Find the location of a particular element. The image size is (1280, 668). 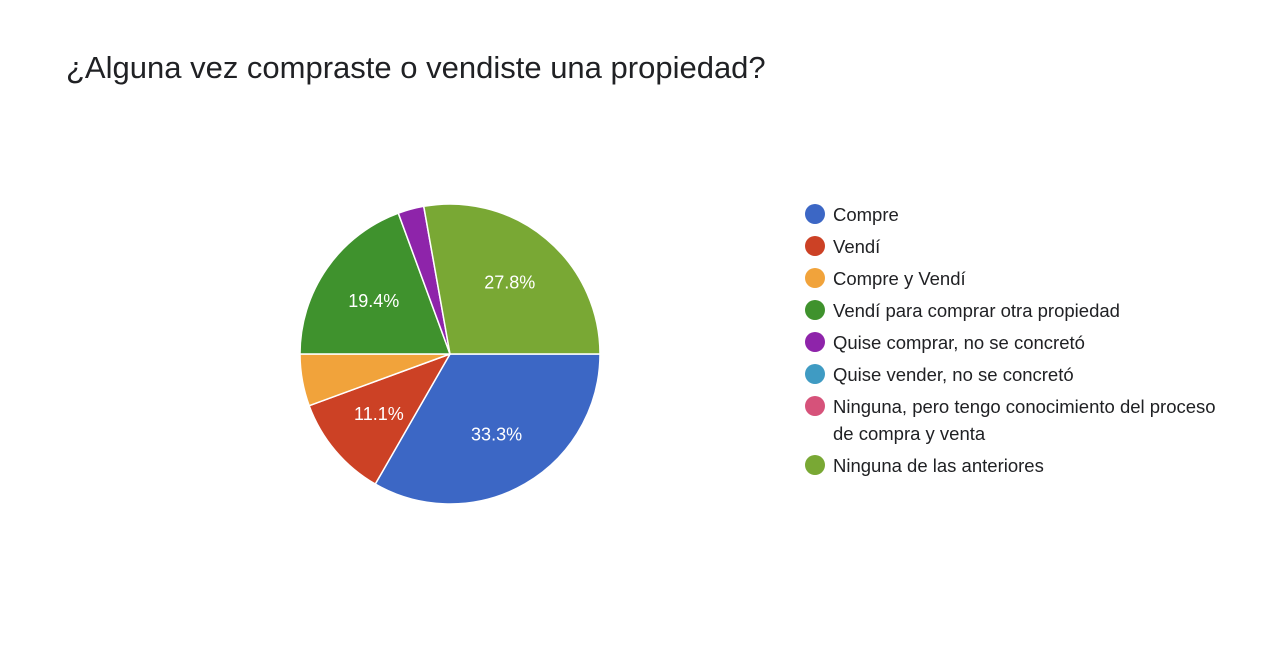

legend-label: Quise comprar, no se concretó is located at coordinates (959, 342).